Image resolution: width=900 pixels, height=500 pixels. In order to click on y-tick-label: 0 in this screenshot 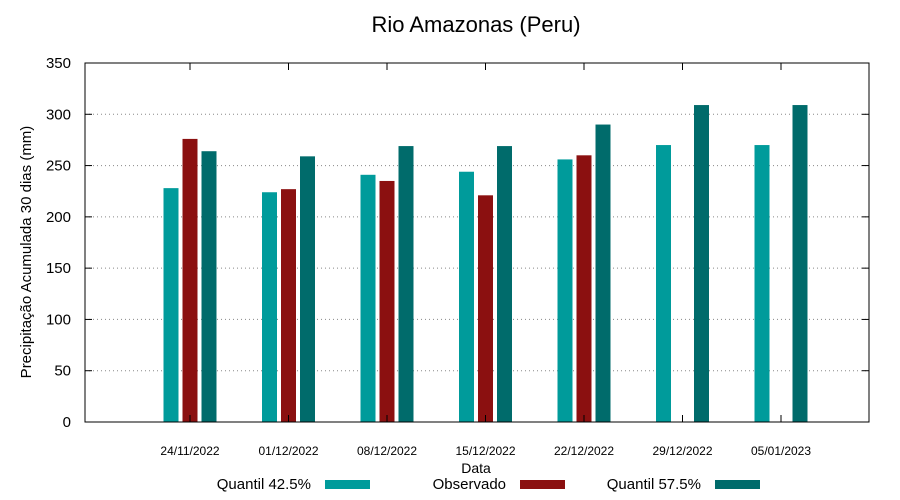, I will do `click(67, 422)`.